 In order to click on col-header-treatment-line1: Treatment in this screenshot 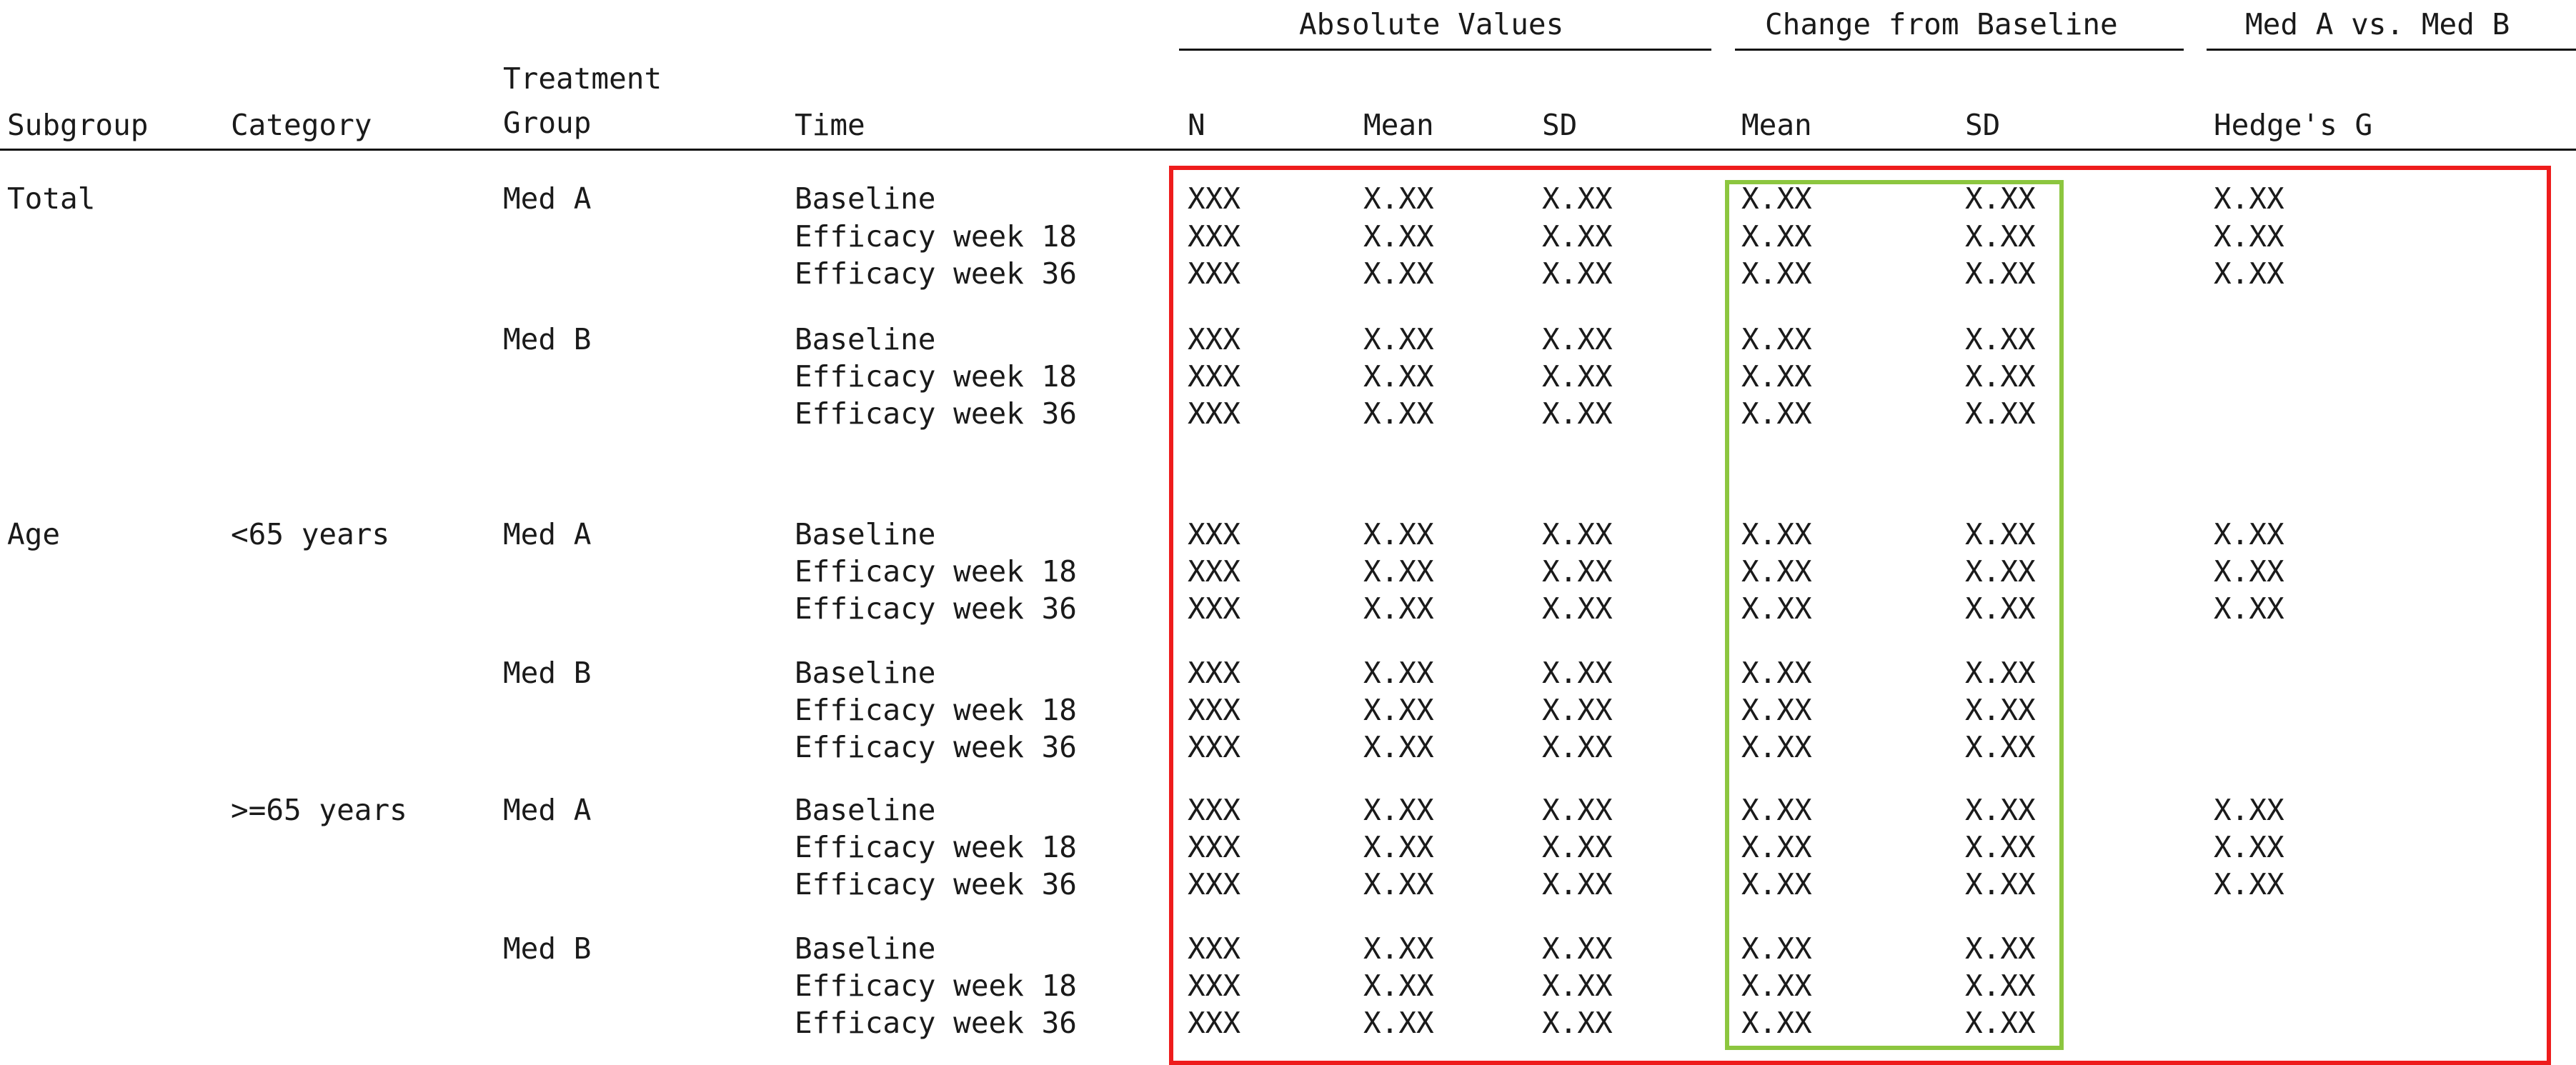, I will do `click(582, 78)`.